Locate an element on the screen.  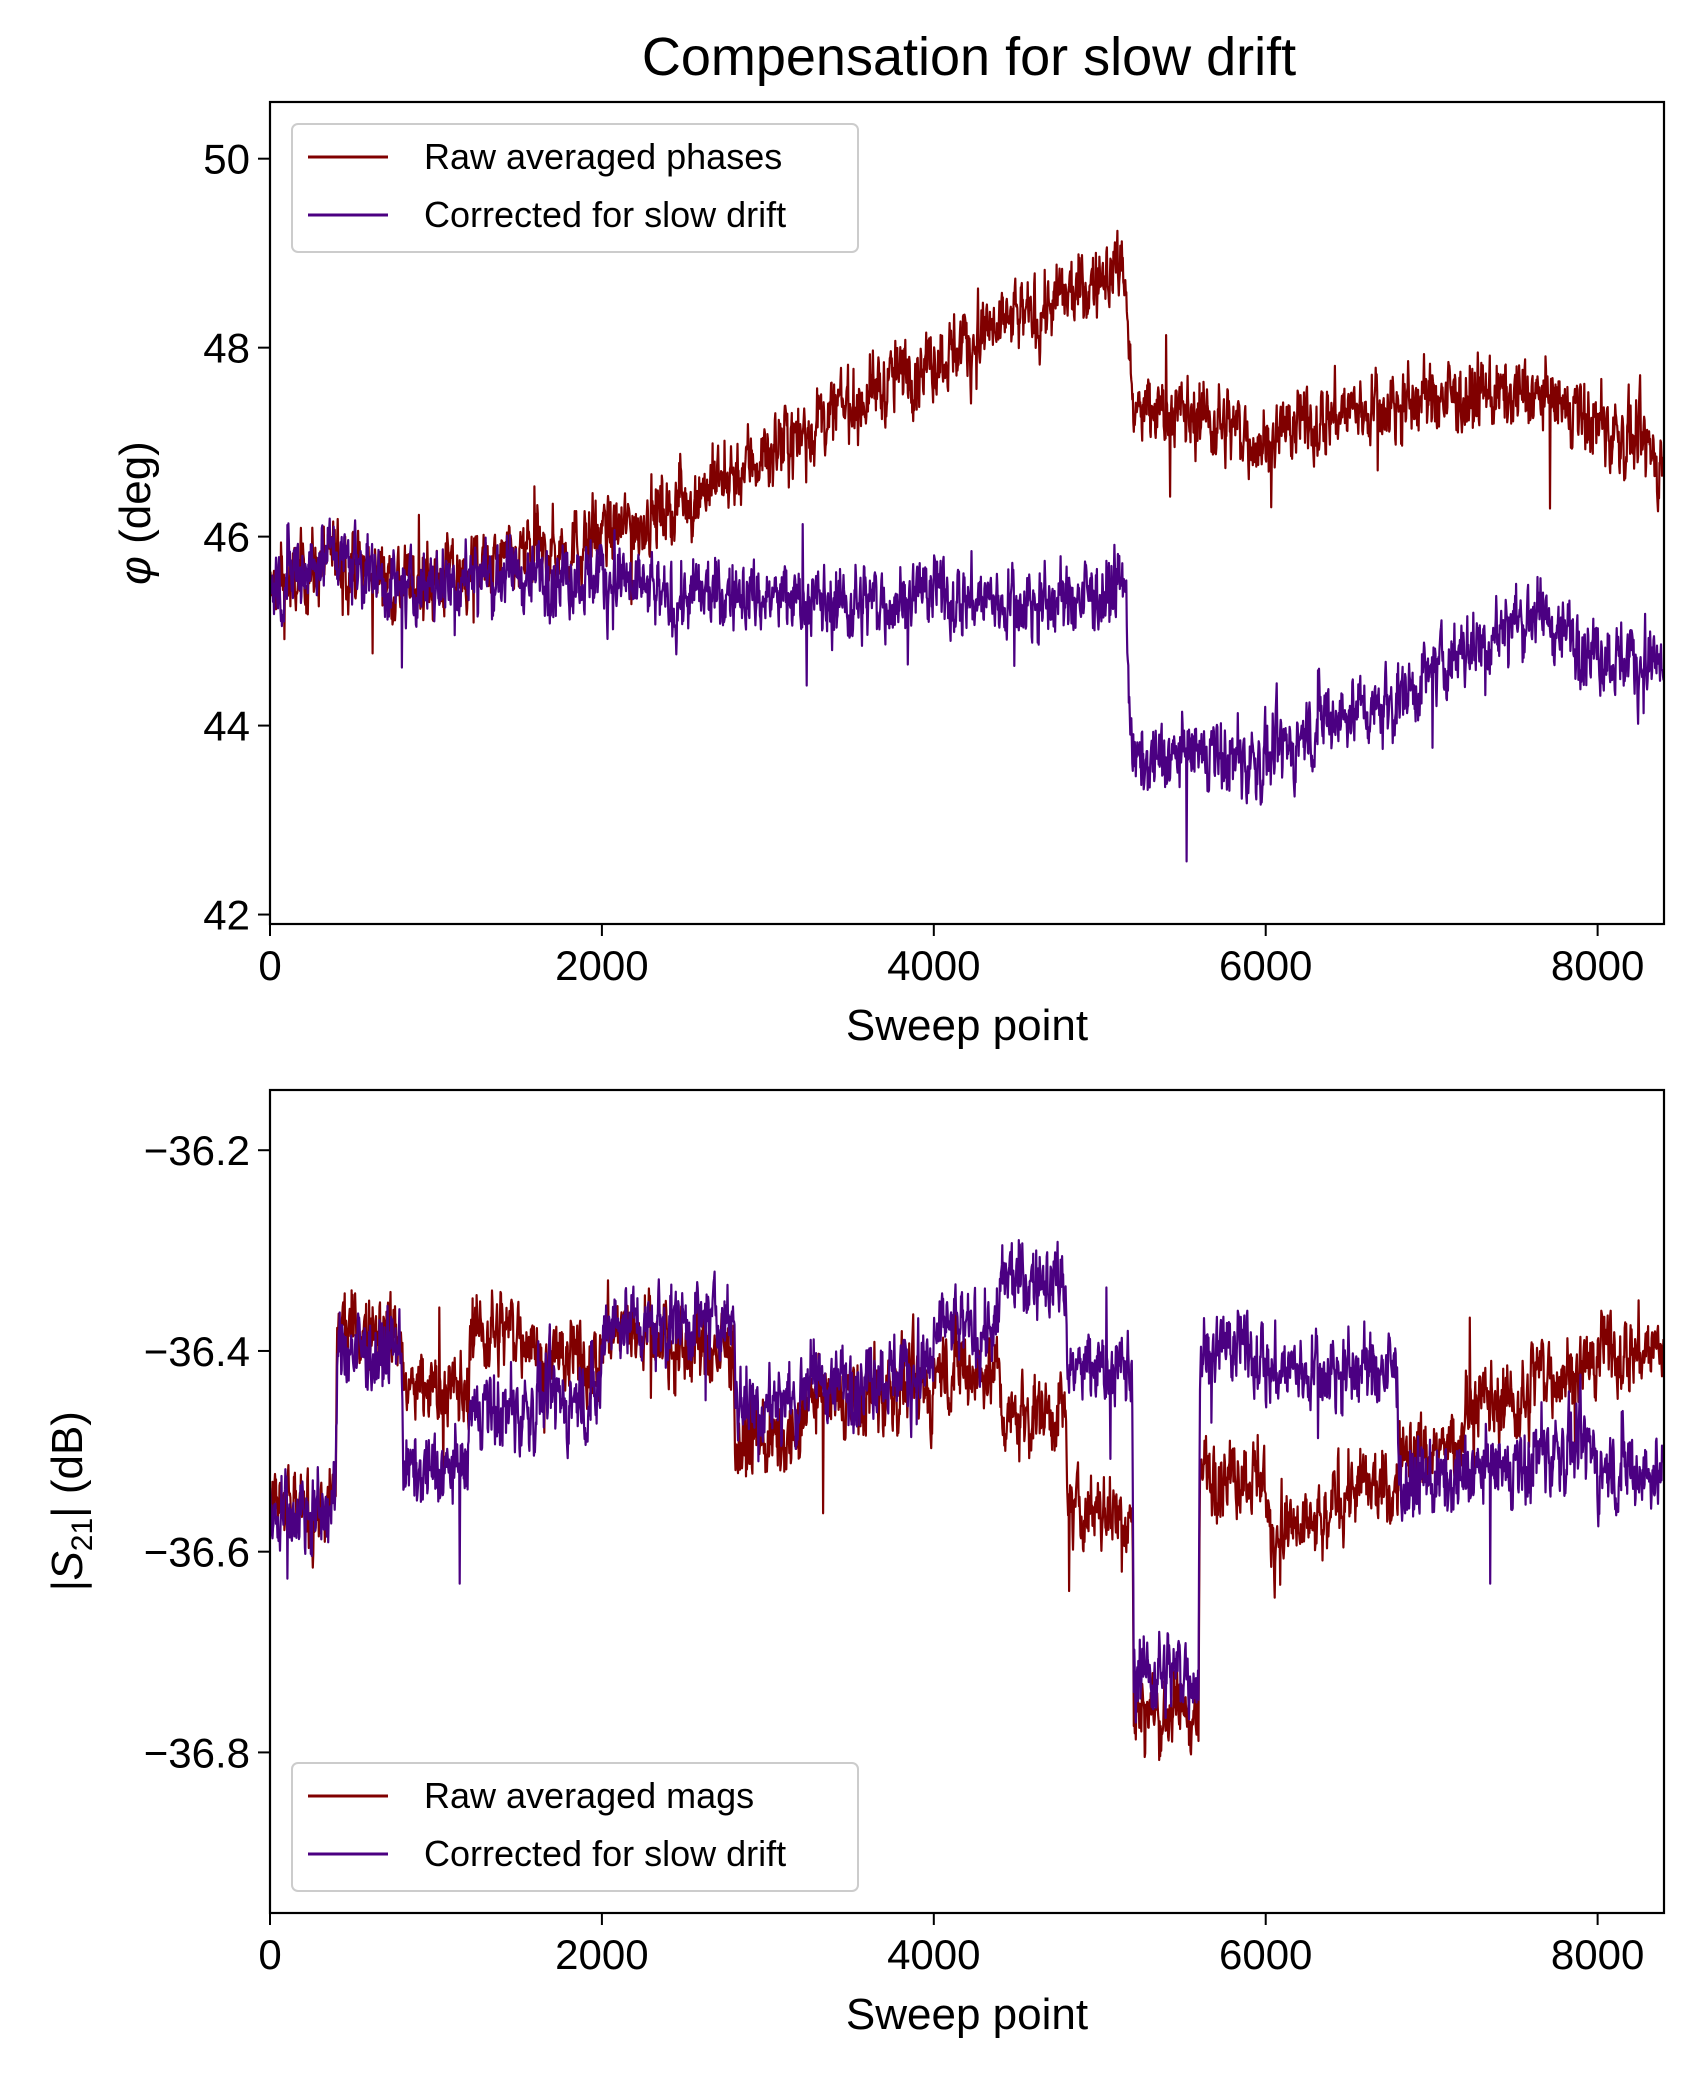
y-tick-label: 50 is located at coordinates (226, 159).